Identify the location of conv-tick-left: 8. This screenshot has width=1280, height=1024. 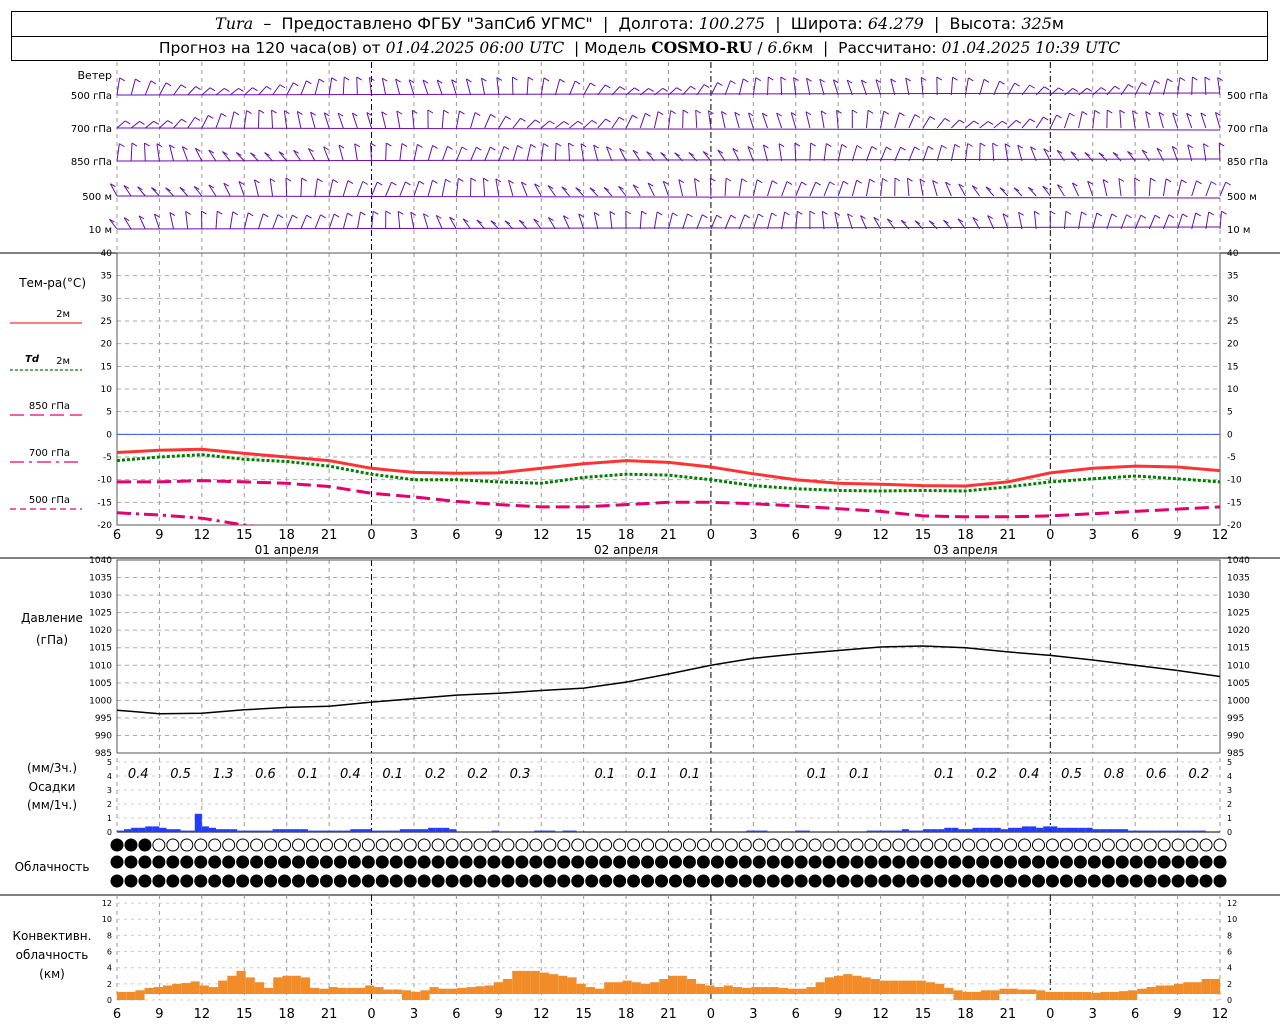
(109, 935).